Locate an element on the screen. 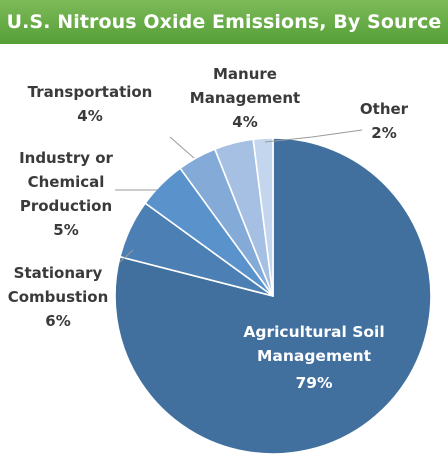 Image resolution: width=448 pixels, height=476 pixels. slice-percent-transportation: 4% is located at coordinates (89, 116).